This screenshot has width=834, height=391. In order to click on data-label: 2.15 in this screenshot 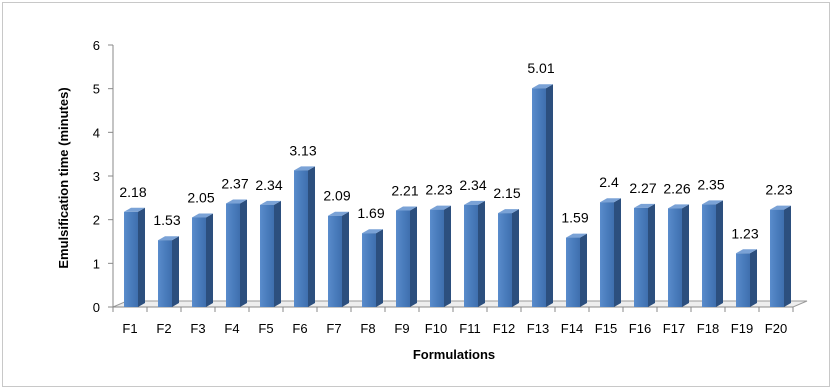, I will do `click(506, 193)`.